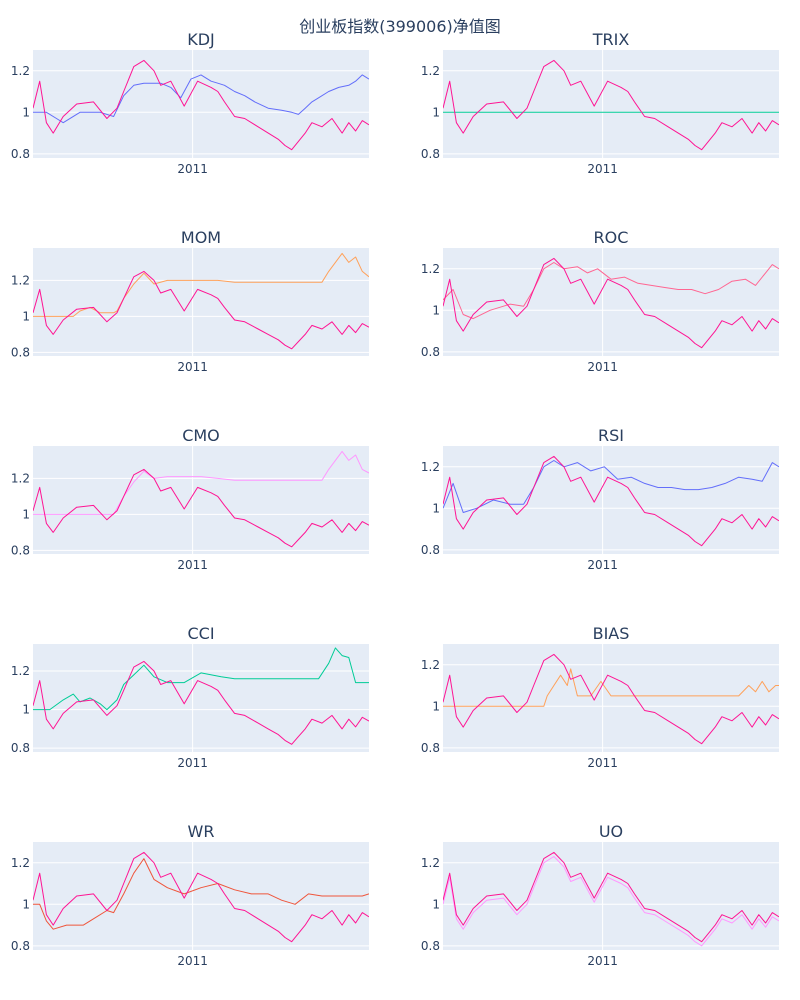 The height and width of the screenshot is (1000, 800). I want to click on panel-cci: 2011 0.8 1 1.2 CCI, so click(190, 697).